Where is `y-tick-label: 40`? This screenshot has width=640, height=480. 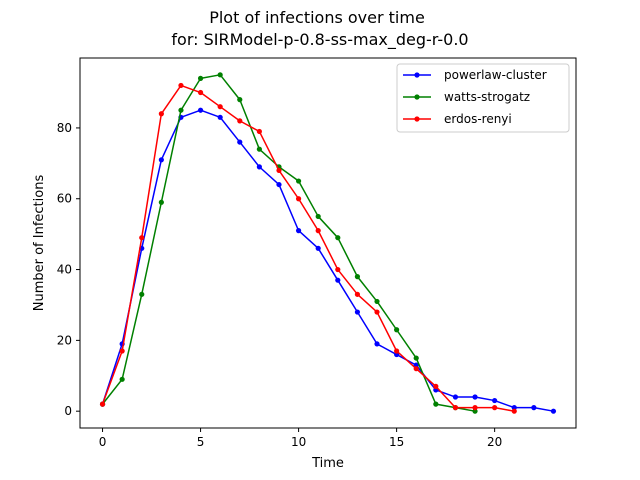
y-tick-label: 40 is located at coordinates (64, 270).